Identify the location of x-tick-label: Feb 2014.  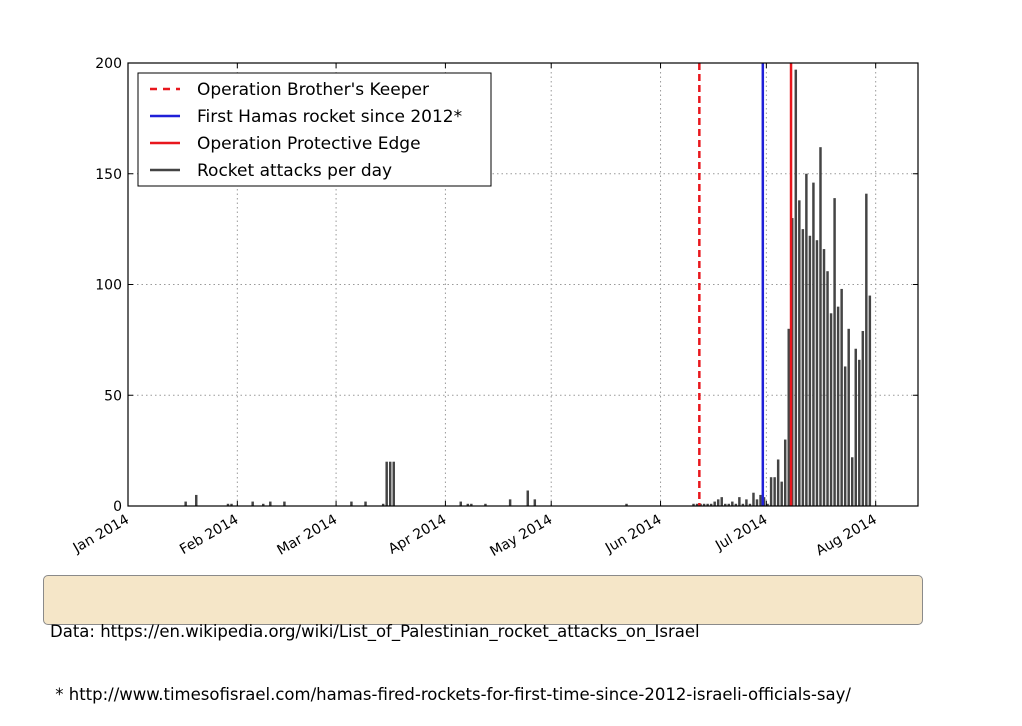
(209, 535).